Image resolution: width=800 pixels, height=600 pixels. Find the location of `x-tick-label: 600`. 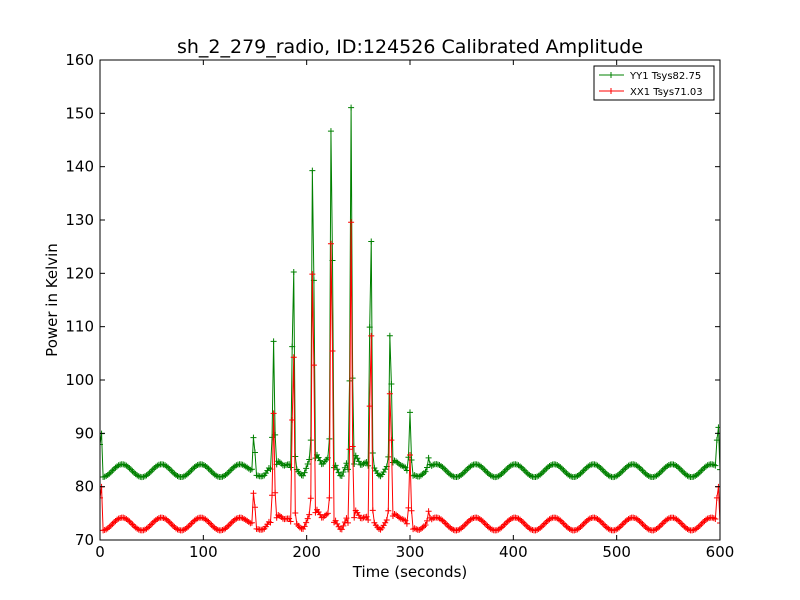

x-tick-label: 600 is located at coordinates (720, 552).